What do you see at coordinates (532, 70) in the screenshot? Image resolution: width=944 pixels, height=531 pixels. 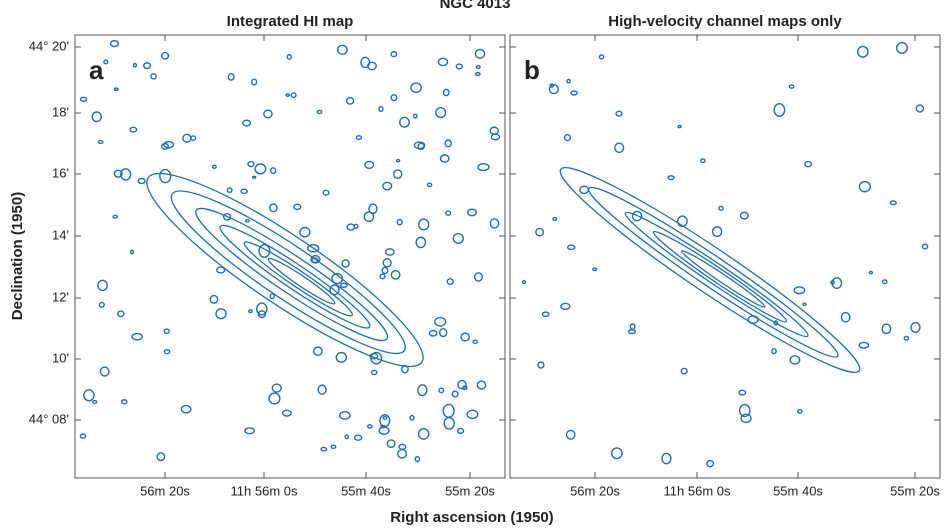 I see `panel-letter: b` at bounding box center [532, 70].